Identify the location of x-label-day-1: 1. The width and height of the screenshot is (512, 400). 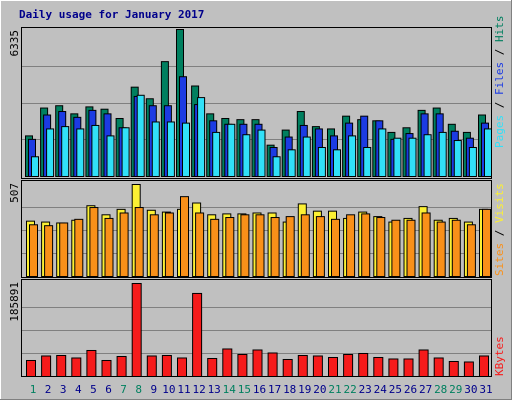
(33, 389).